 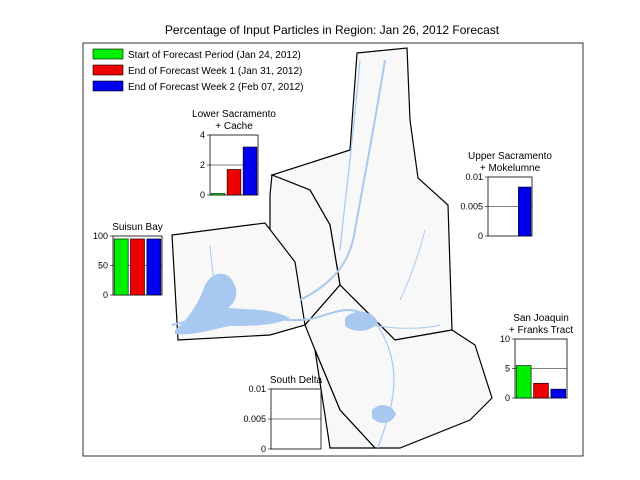 I want to click on chart-lower-sacramento: Lower Sacramento+ Cache 0 2 4, so click(x=234, y=154).